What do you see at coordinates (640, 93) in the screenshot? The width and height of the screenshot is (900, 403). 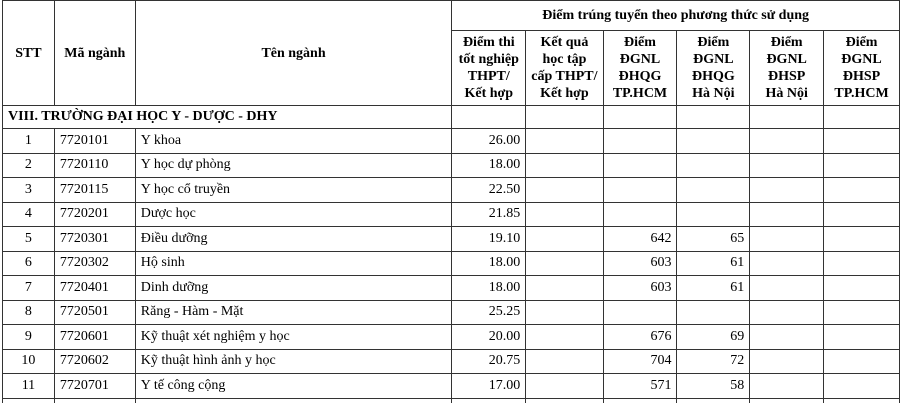 I see `method-header-line: TP.HCM` at bounding box center [640, 93].